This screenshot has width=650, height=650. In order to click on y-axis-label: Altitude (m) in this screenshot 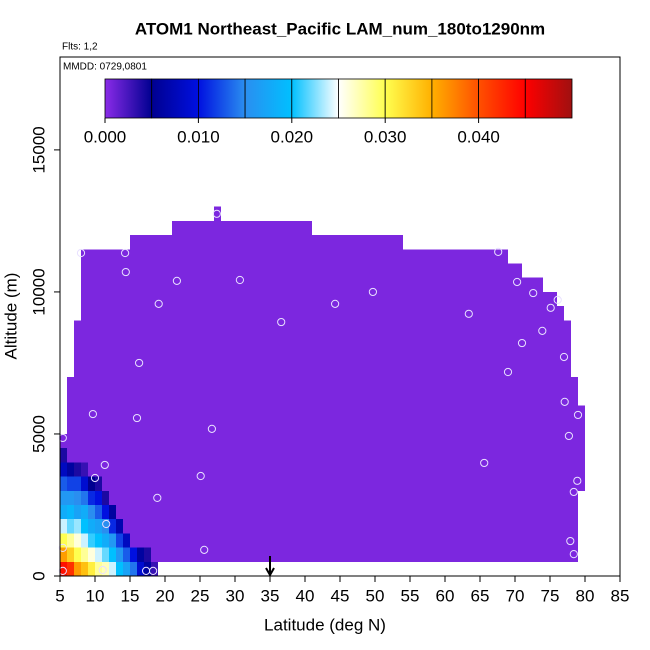, I will do `click(10, 316)`.